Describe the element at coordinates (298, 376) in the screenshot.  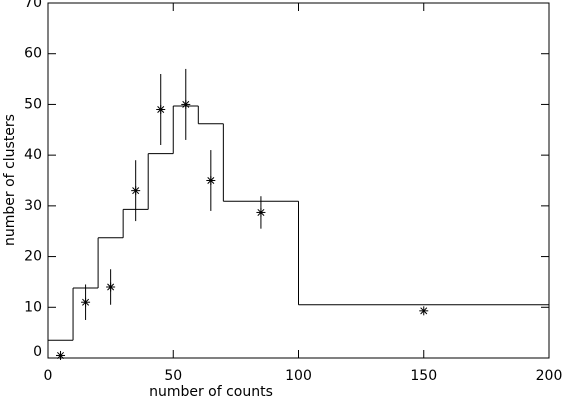
I see `x-tick-label: 100` at that location.